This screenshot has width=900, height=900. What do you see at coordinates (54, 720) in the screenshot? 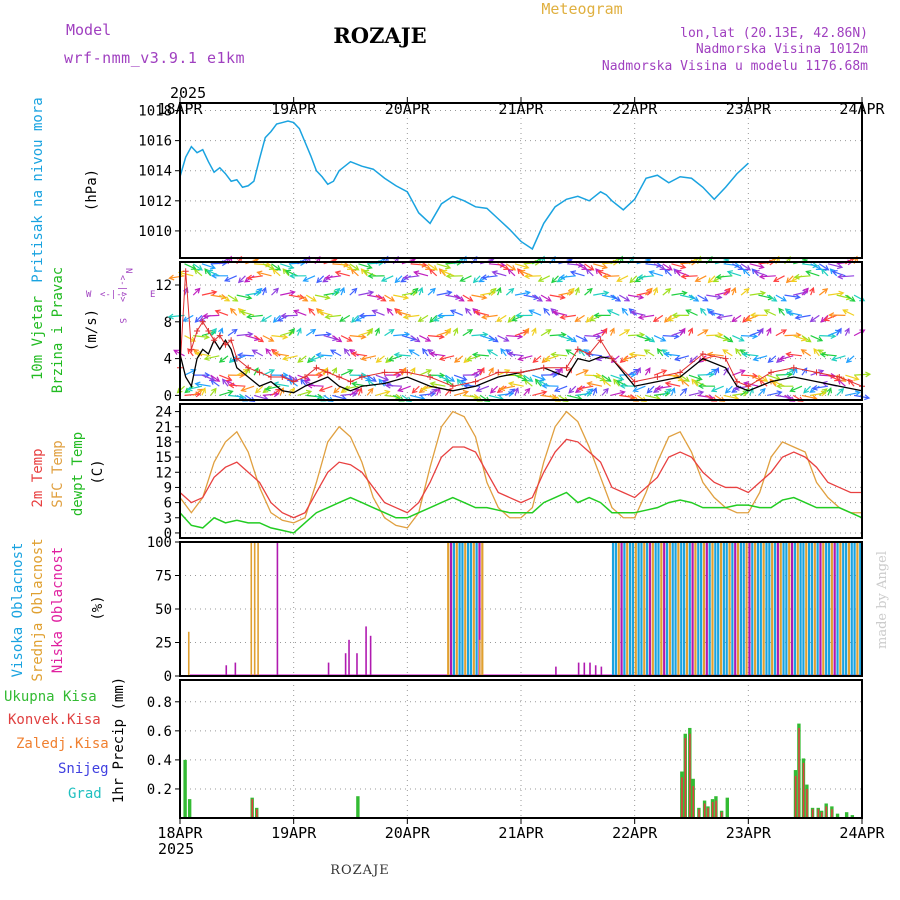
I see `precip-legend-conv: Konvek.Kisa` at bounding box center [54, 720].